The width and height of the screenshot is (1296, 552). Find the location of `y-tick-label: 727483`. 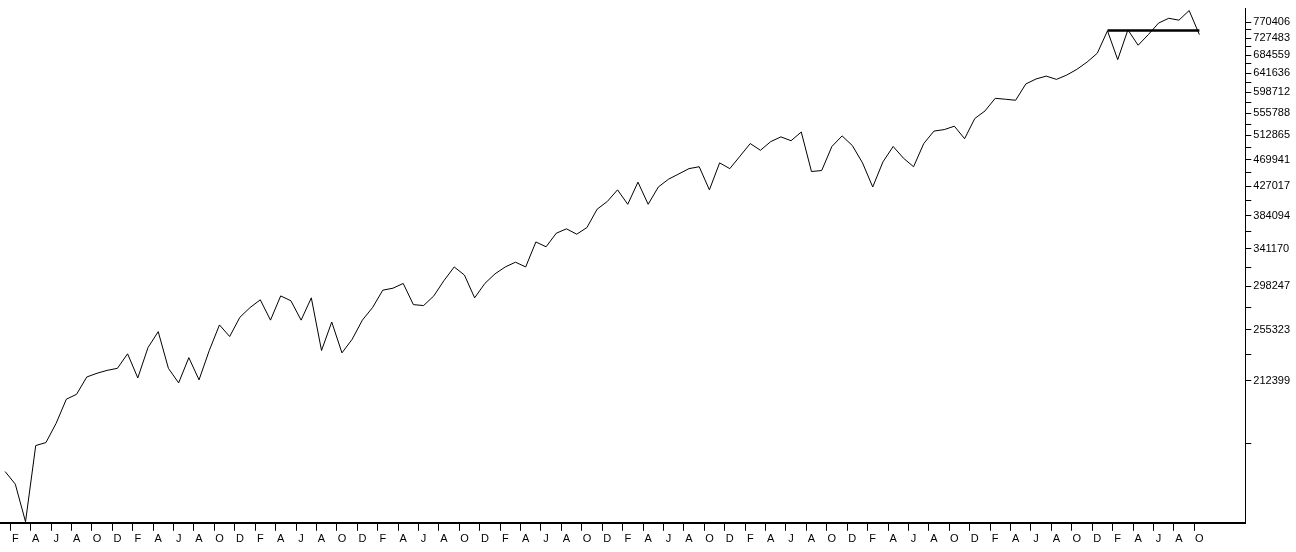

y-tick-label: 727483 is located at coordinates (1272, 37).